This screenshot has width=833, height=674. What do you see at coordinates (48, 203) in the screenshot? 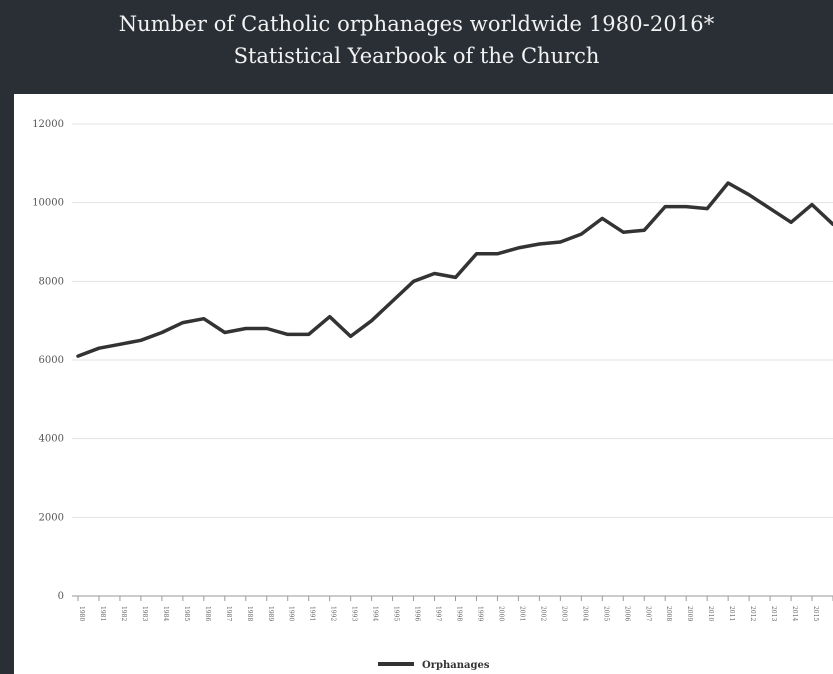
I see `y-tick-label: 10000` at bounding box center [48, 203].